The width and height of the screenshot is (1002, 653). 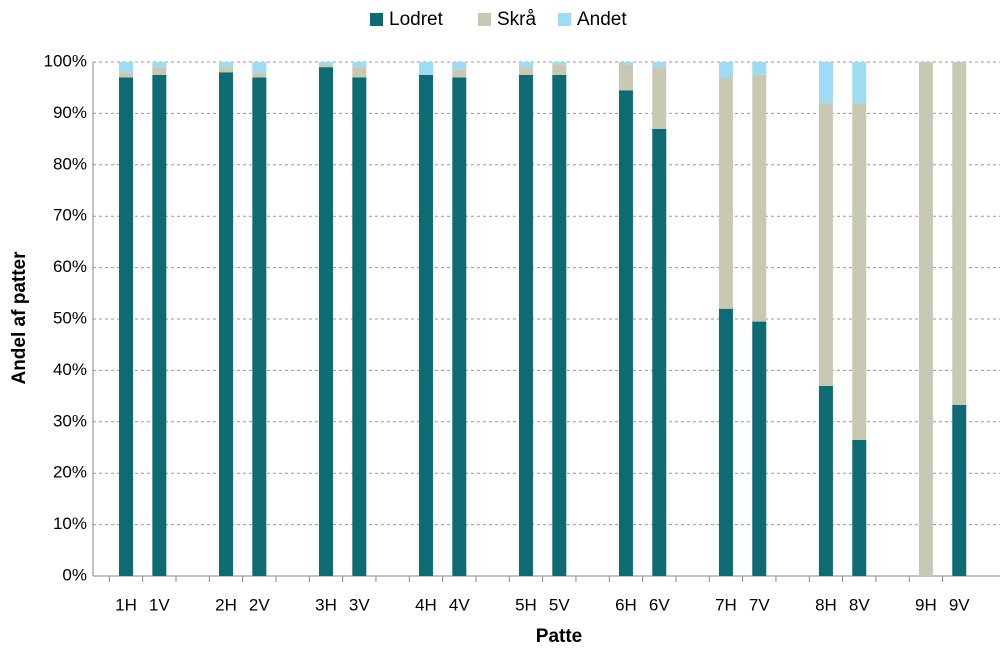 What do you see at coordinates (226, 604) in the screenshot?
I see `x-tick-label: 2H` at bounding box center [226, 604].